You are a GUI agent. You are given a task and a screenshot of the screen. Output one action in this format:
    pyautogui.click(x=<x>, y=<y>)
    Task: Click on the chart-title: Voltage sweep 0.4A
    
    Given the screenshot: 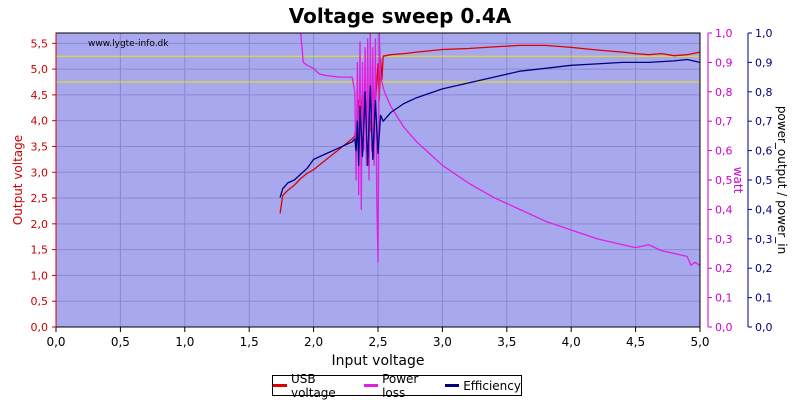 What is the action you would take?
    pyautogui.click(x=400, y=16)
    